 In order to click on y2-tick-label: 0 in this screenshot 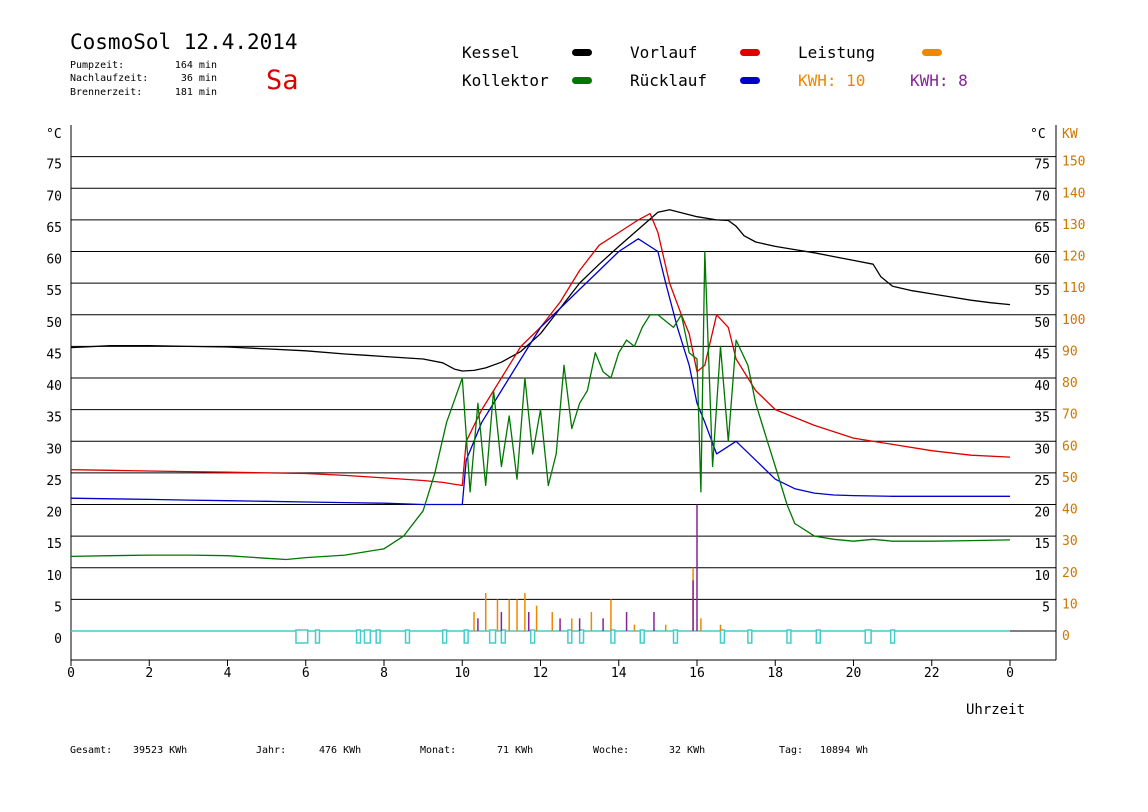, I will do `click(1066, 636)`.